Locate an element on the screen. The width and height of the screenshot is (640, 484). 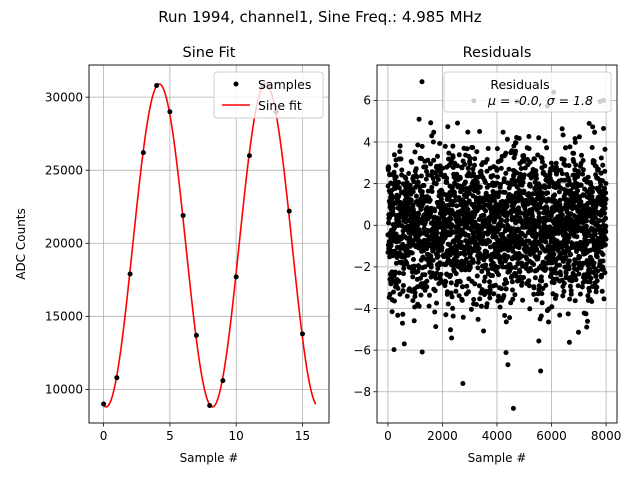
residuals-legend-stat: μ = -0.0, σ = 1.8 is located at coordinates (540, 100).